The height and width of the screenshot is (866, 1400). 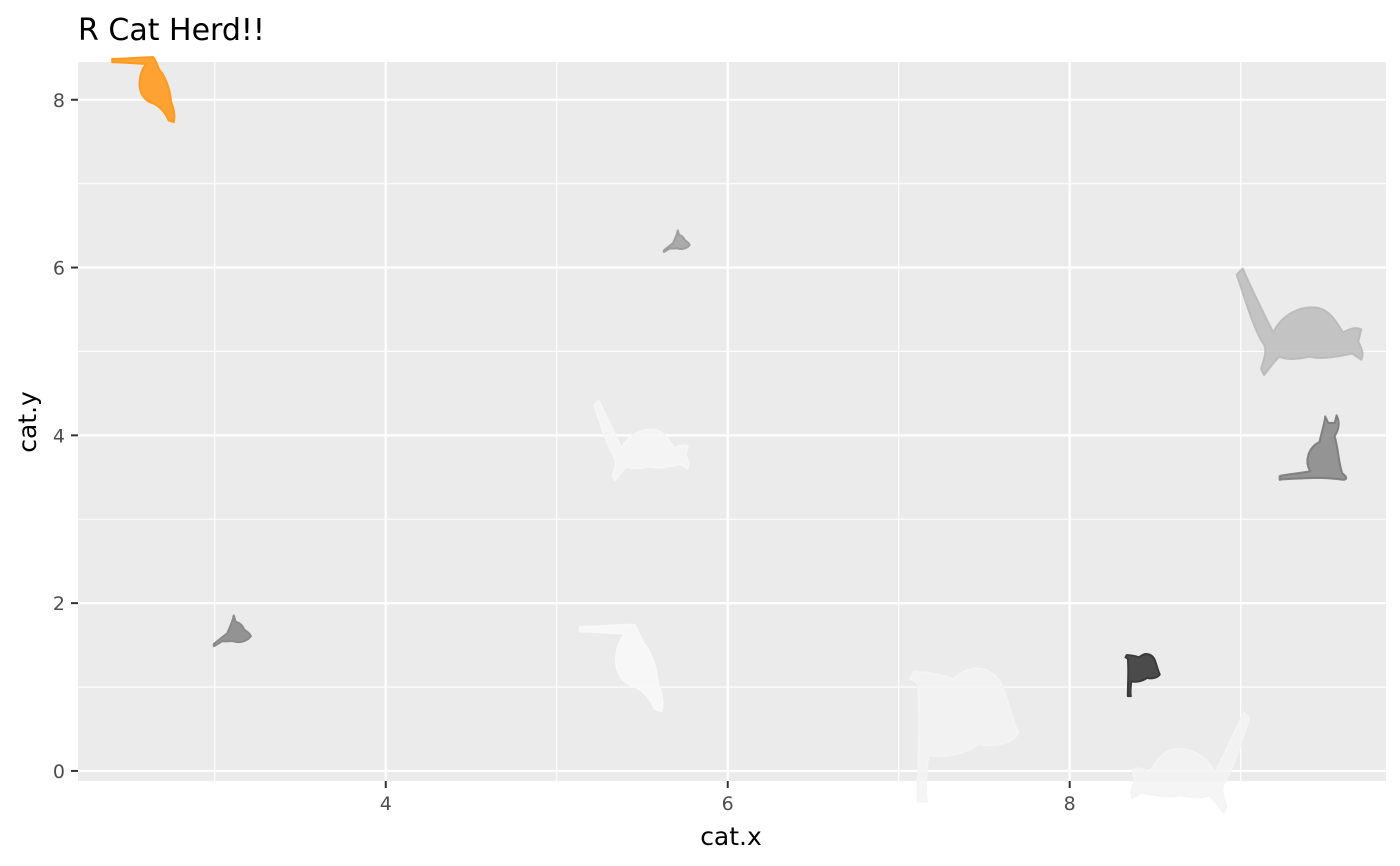 I want to click on y-axis: 0 2 4 6 8, so click(x=65, y=436).